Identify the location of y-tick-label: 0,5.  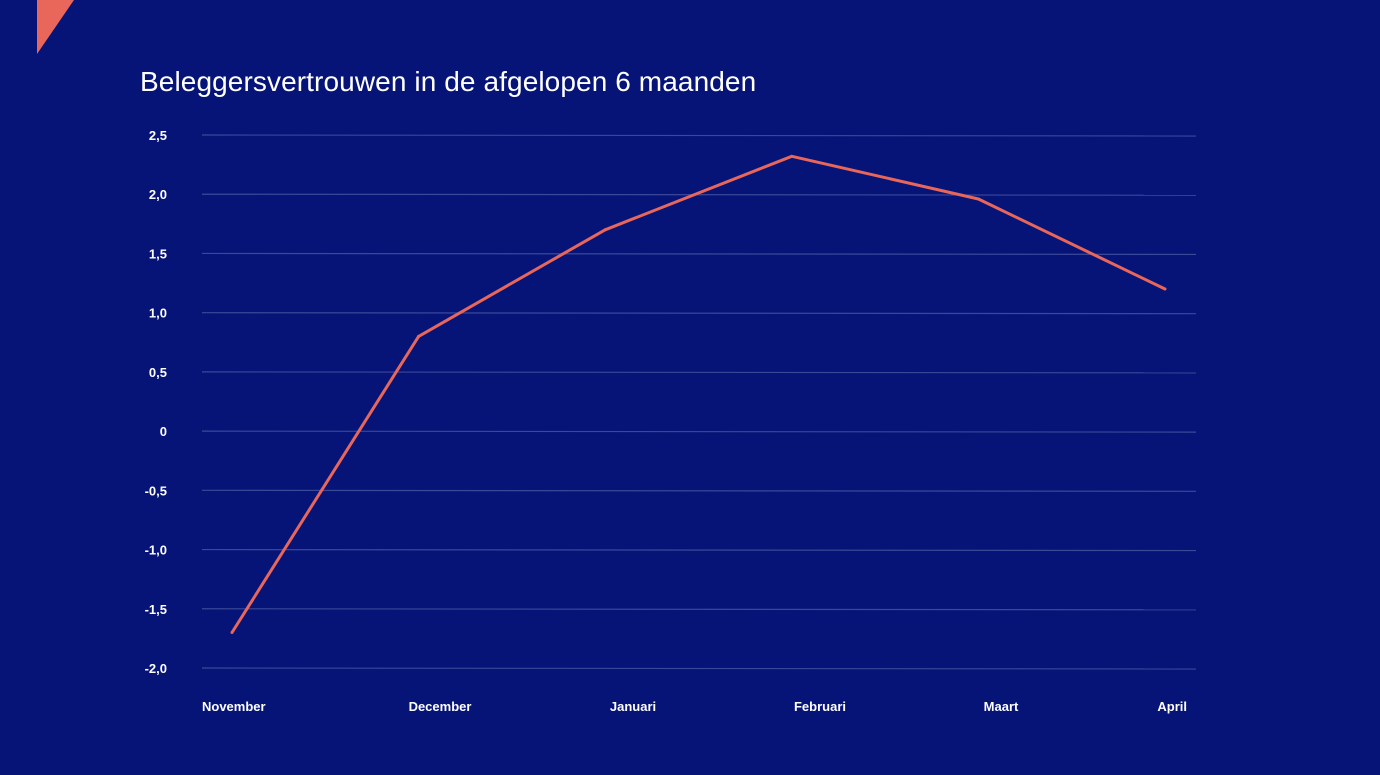
(158, 372).